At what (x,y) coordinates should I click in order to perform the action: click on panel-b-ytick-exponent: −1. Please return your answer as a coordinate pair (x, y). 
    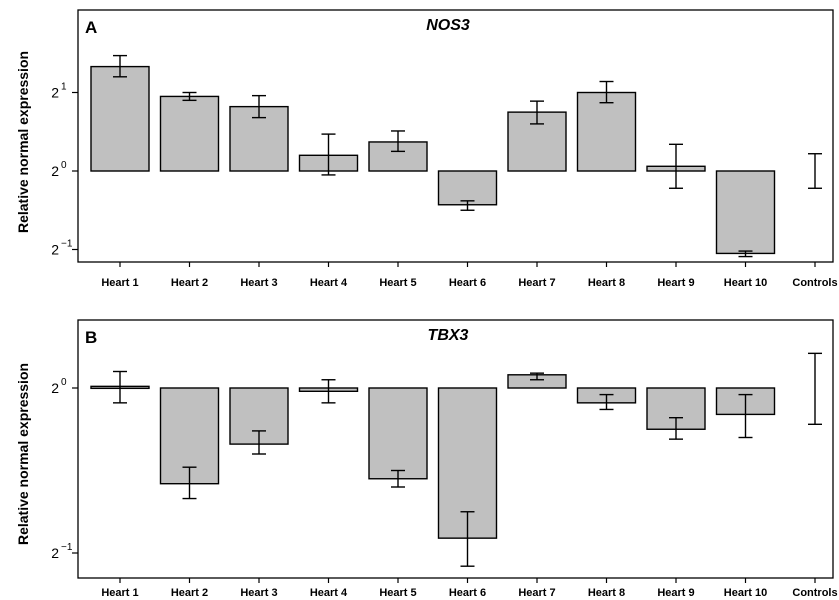
    Looking at the image, I should click on (67, 547).